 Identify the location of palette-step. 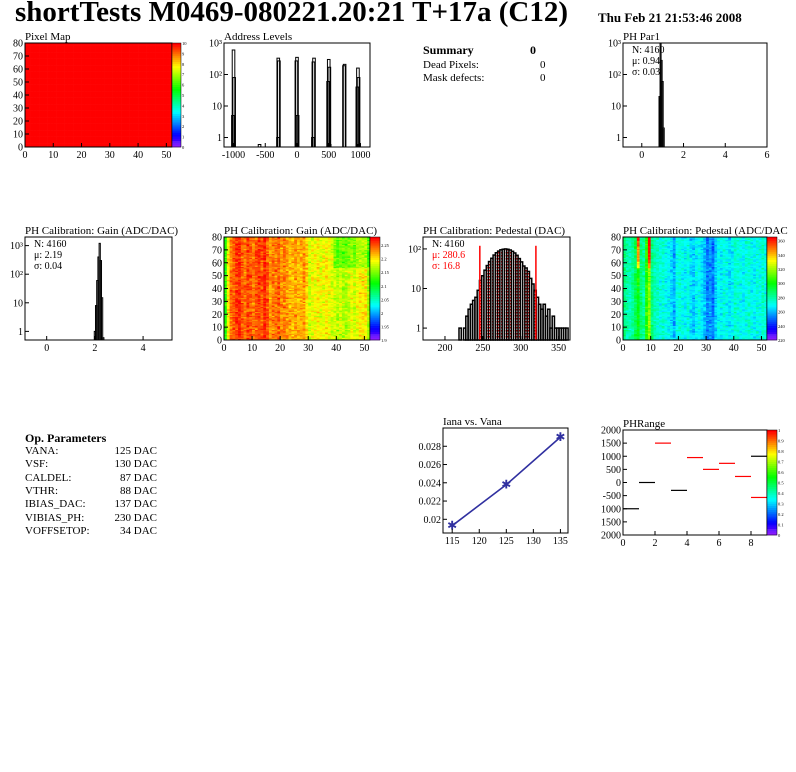
(176, 119).